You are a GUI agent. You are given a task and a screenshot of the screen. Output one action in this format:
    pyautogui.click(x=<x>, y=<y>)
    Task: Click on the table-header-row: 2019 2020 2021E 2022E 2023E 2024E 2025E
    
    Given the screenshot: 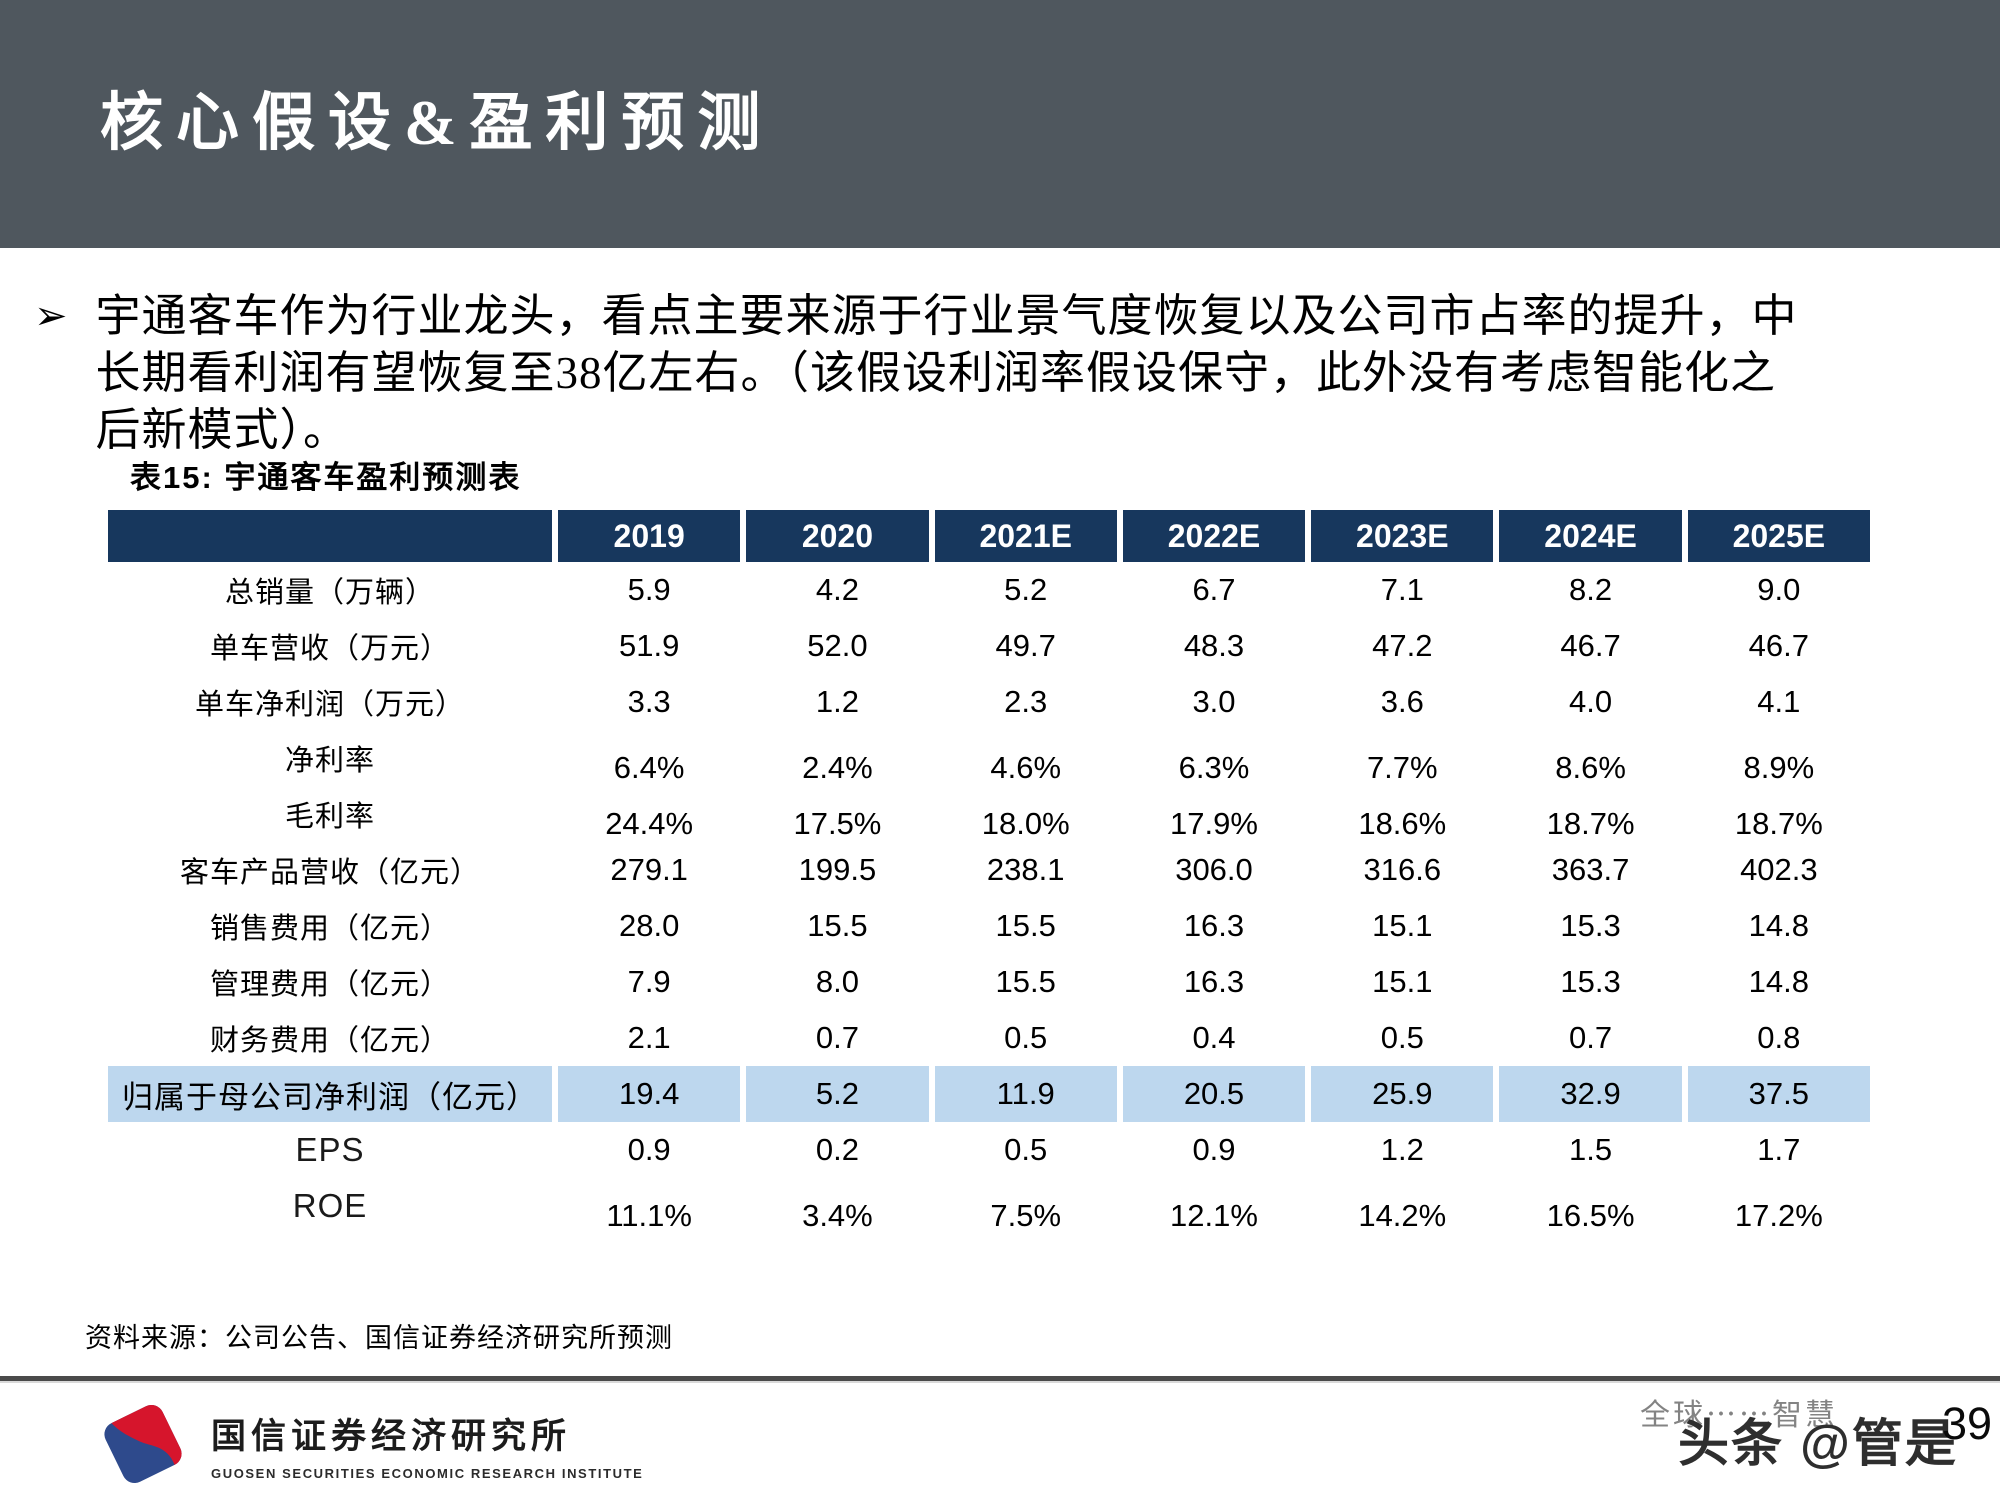 What is the action you would take?
    pyautogui.click(x=989, y=536)
    